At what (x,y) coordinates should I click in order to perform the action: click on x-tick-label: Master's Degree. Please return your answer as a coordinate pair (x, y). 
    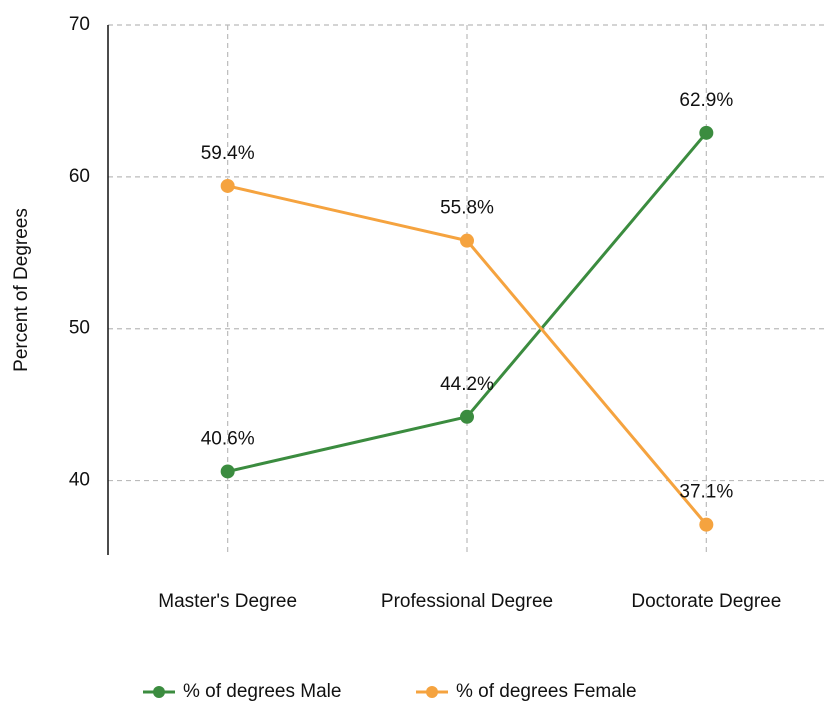
    Looking at the image, I should click on (227, 601).